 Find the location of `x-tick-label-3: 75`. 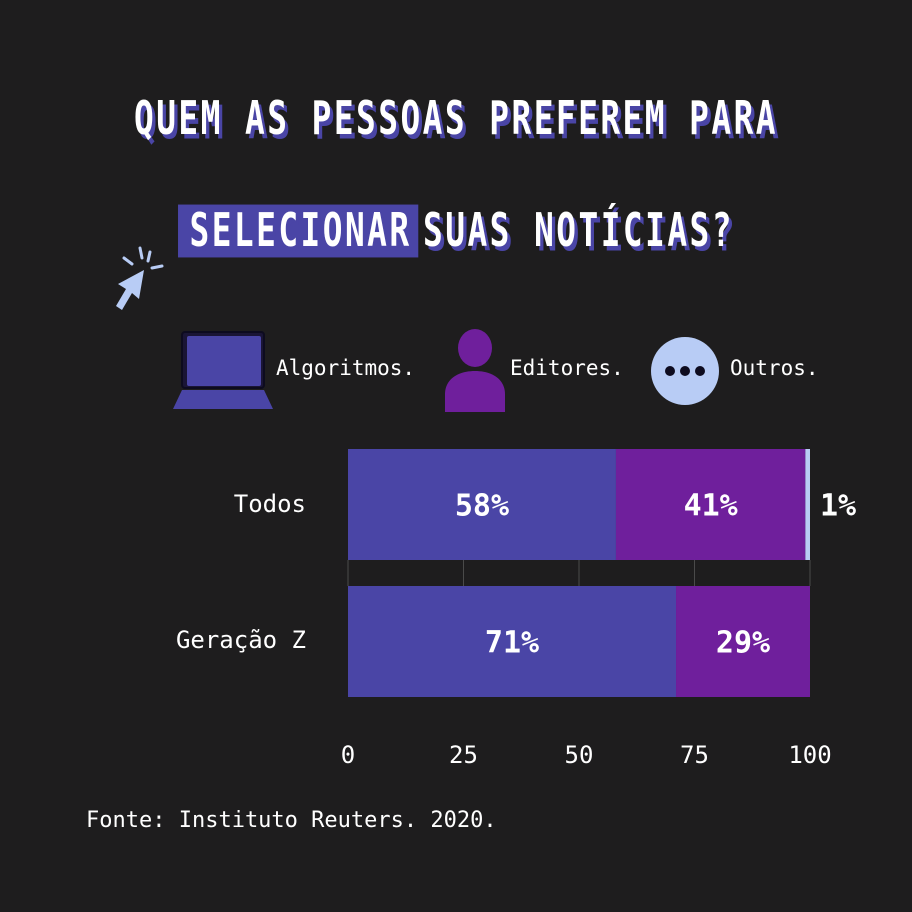

x-tick-label-3: 75 is located at coordinates (694, 755).